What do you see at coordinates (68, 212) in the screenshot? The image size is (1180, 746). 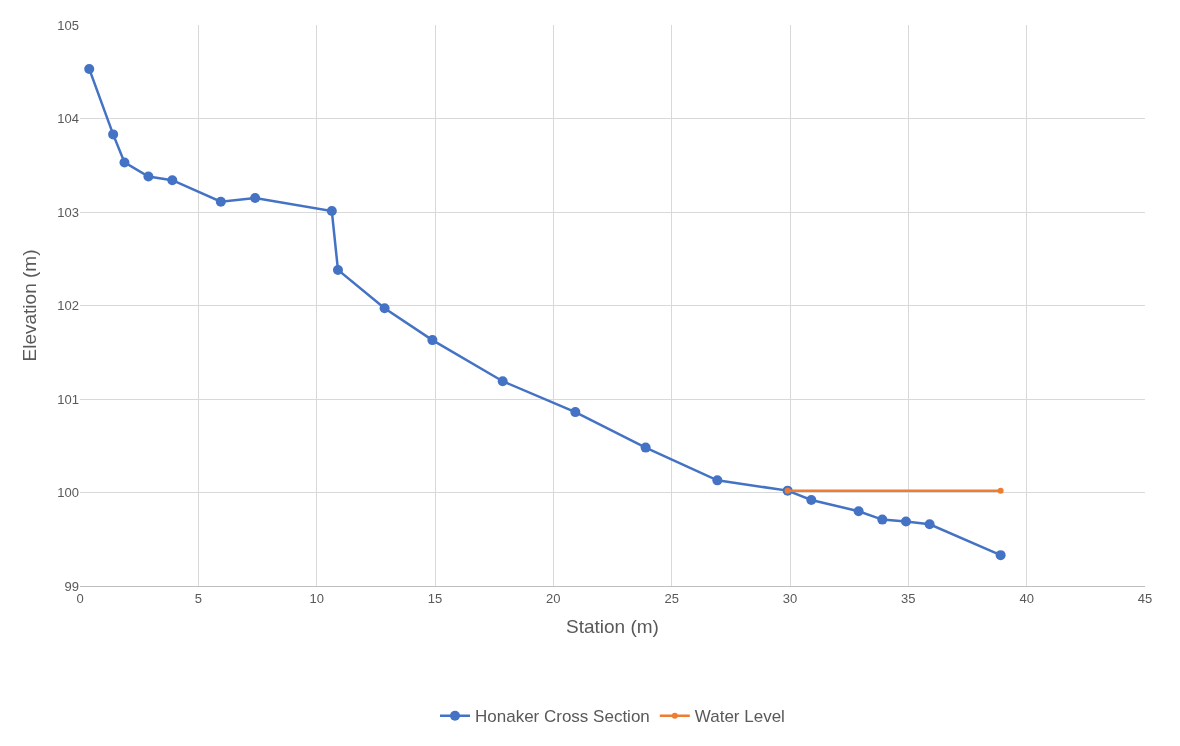 I see `y-tick-label: 103` at bounding box center [68, 212].